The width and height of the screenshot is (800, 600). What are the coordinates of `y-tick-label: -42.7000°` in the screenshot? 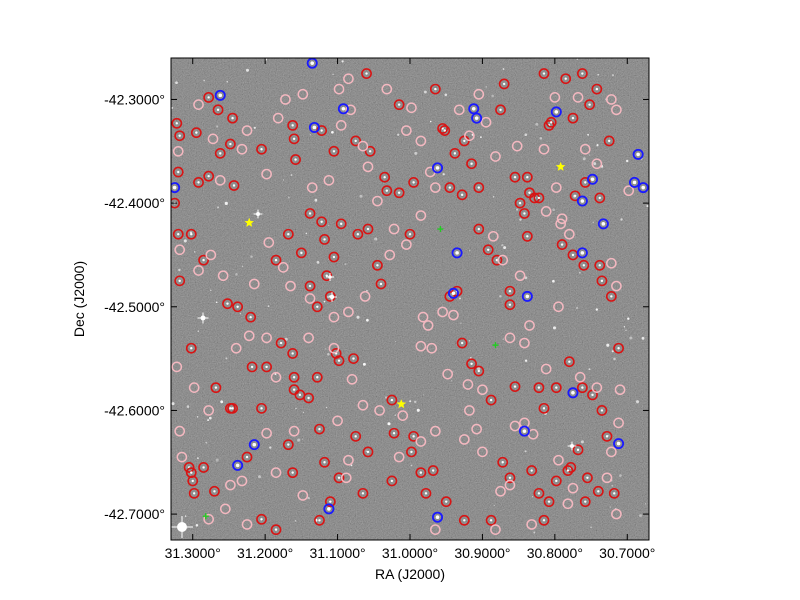 It's located at (134, 514).